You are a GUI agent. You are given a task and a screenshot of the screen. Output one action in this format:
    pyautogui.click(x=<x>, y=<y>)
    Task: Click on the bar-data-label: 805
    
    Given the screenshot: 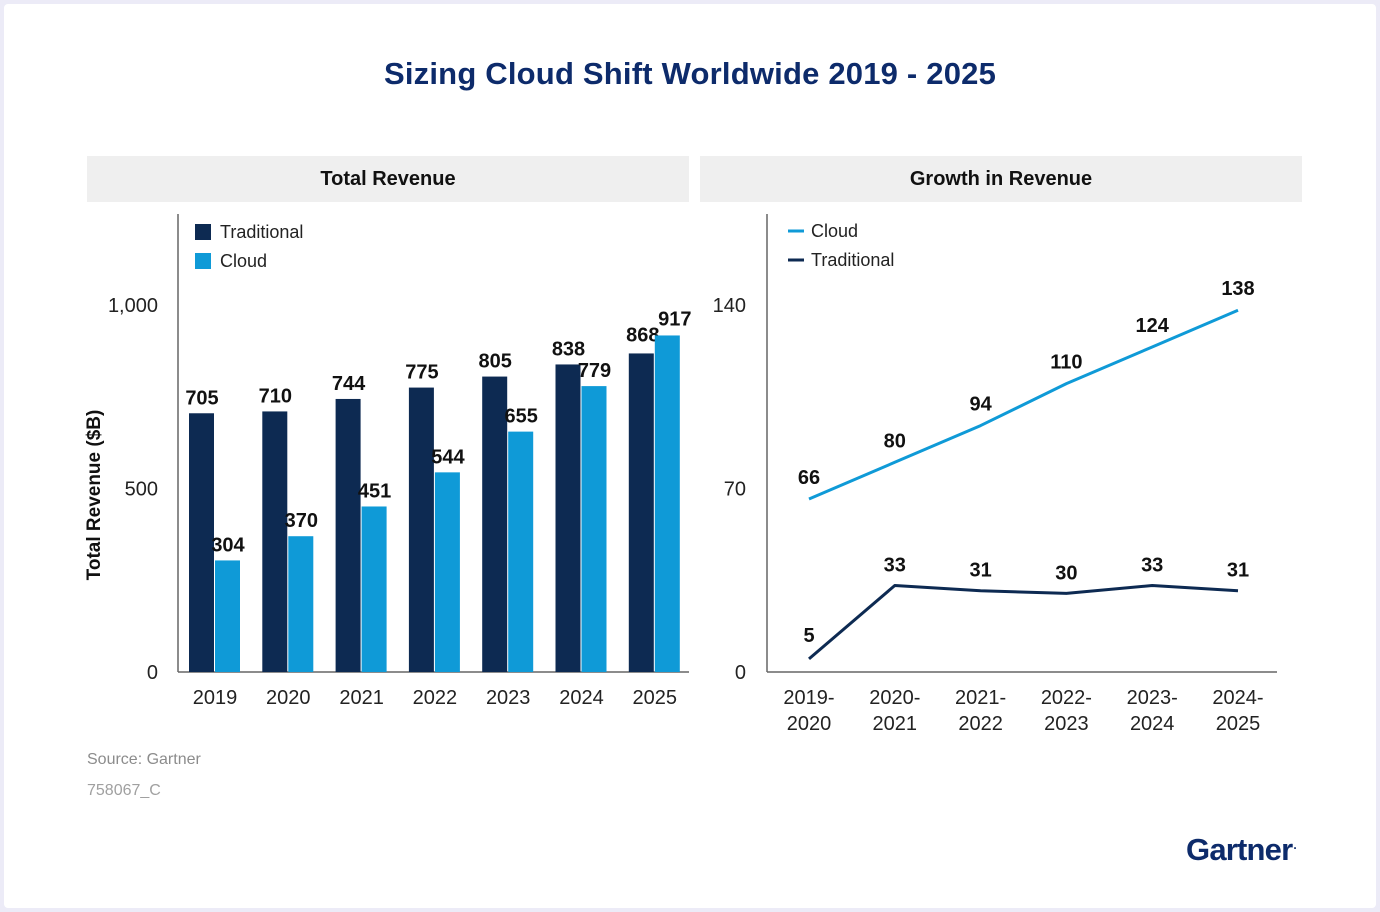 What is the action you would take?
    pyautogui.click(x=495, y=362)
    